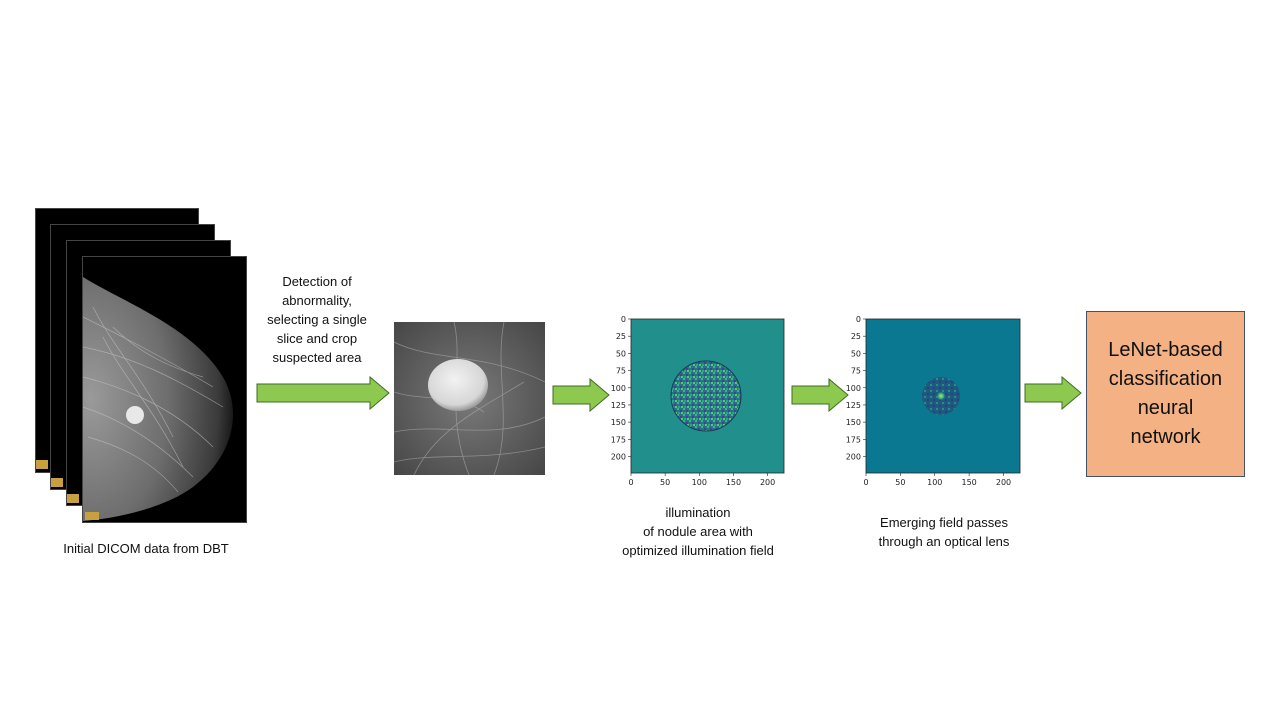 This screenshot has height=720, width=1280. I want to click on stage1-caption: Initial DICOM data from DBT, so click(146, 548).